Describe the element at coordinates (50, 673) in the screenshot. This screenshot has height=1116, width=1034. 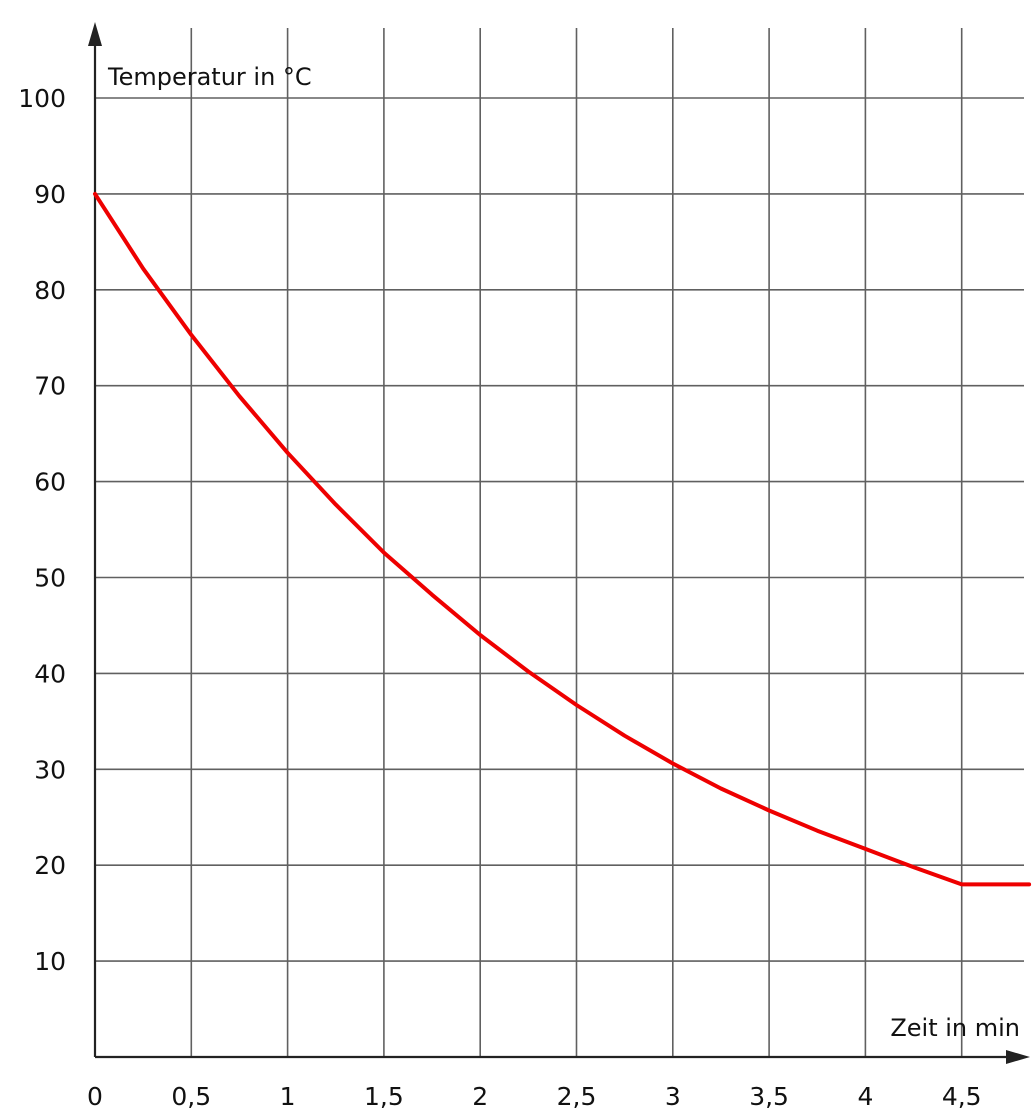
I see `y-tick-label: 40` at that location.